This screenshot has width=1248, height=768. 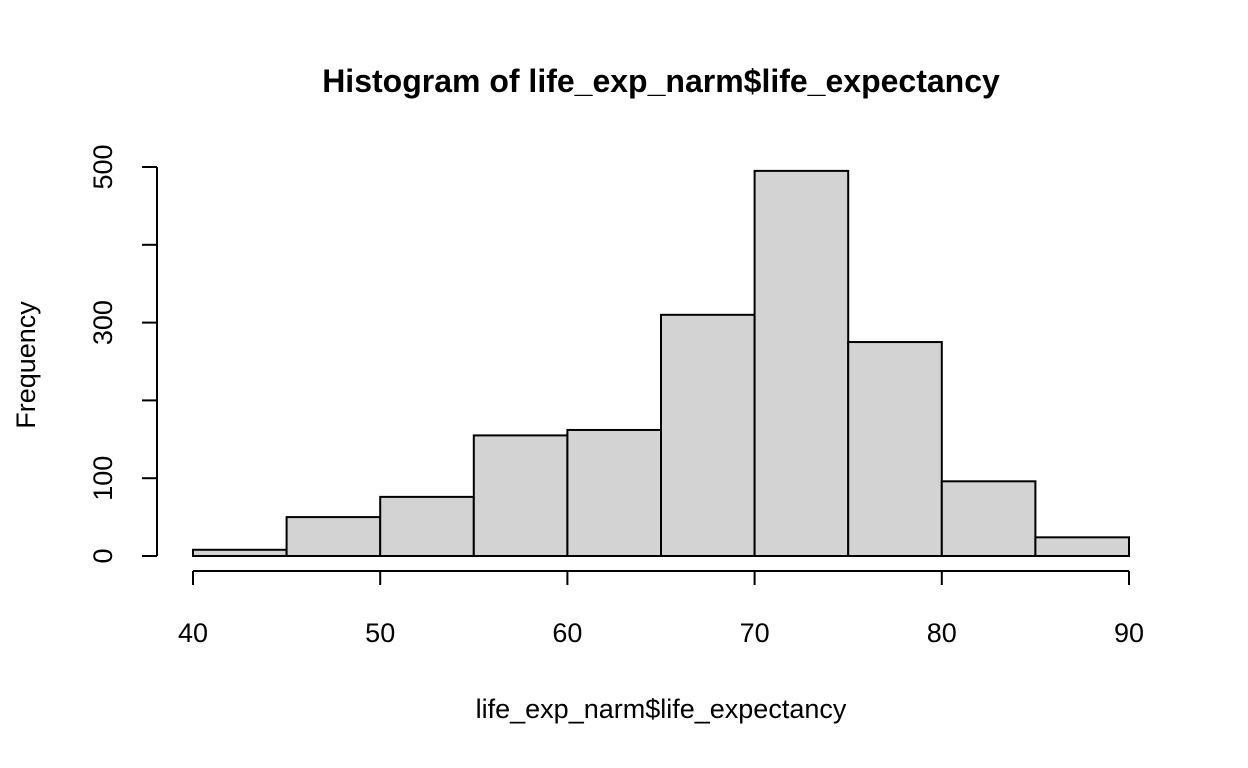 I want to click on x-axis: 40 50 60 70 80 90, so click(x=661, y=609).